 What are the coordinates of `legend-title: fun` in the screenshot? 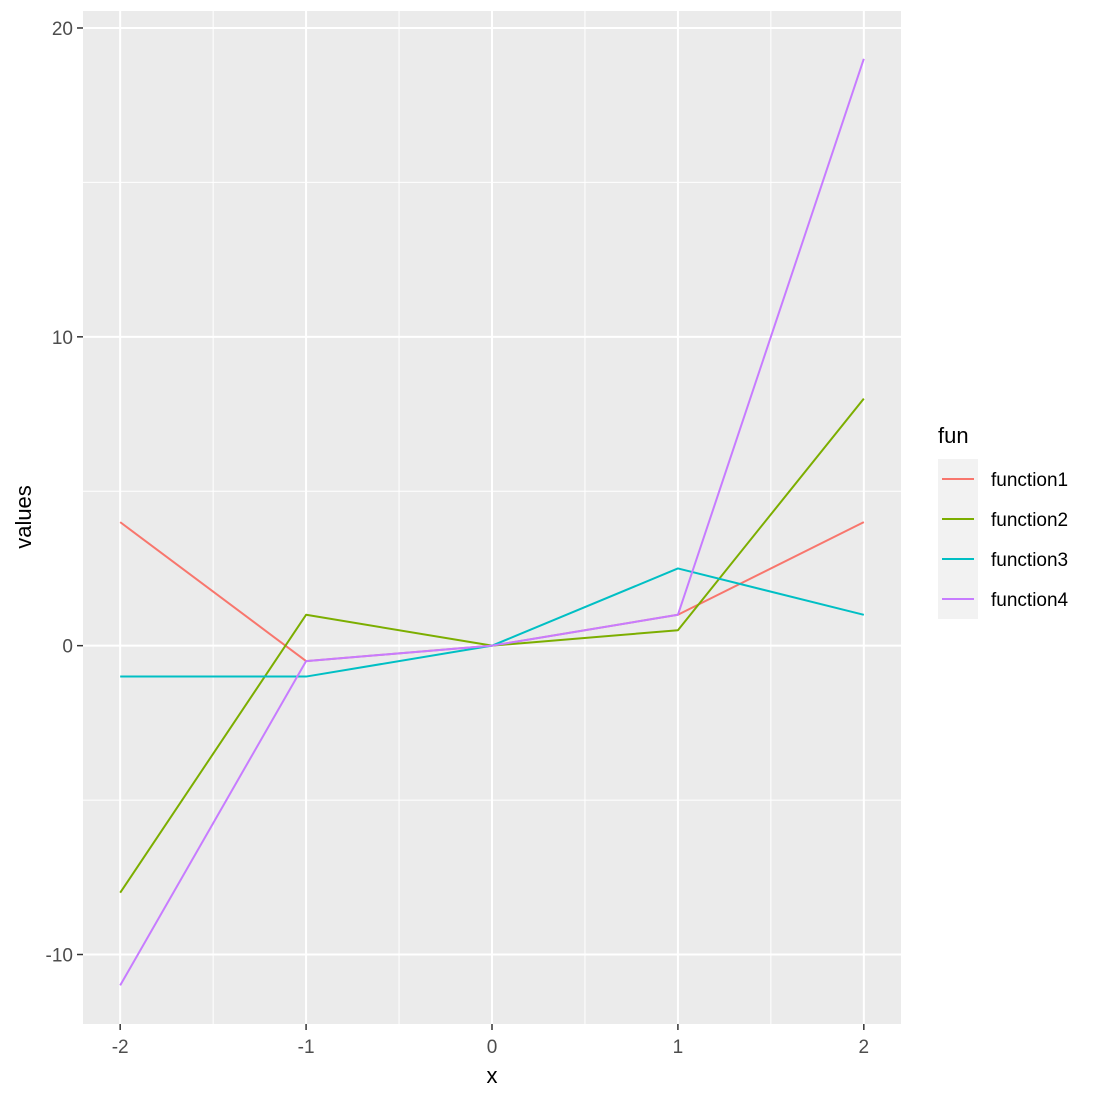 It's located at (953, 435).